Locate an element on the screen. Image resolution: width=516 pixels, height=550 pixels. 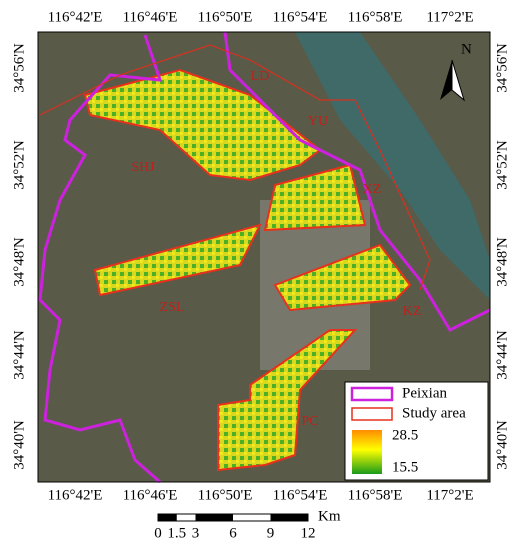
legend: Peixian Study area 28.5 15.5 is located at coordinates (416, 431).